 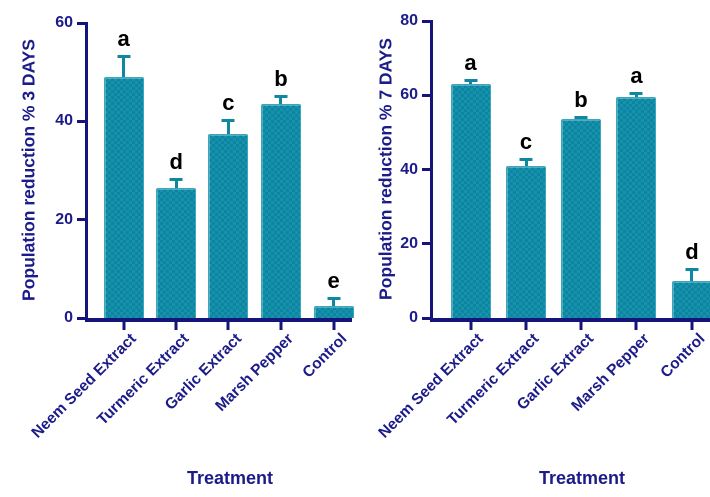 What do you see at coordinates (385, 169) in the screenshot?
I see `y-axis-title-7-days: Population reduction % 7 DAYS` at bounding box center [385, 169].